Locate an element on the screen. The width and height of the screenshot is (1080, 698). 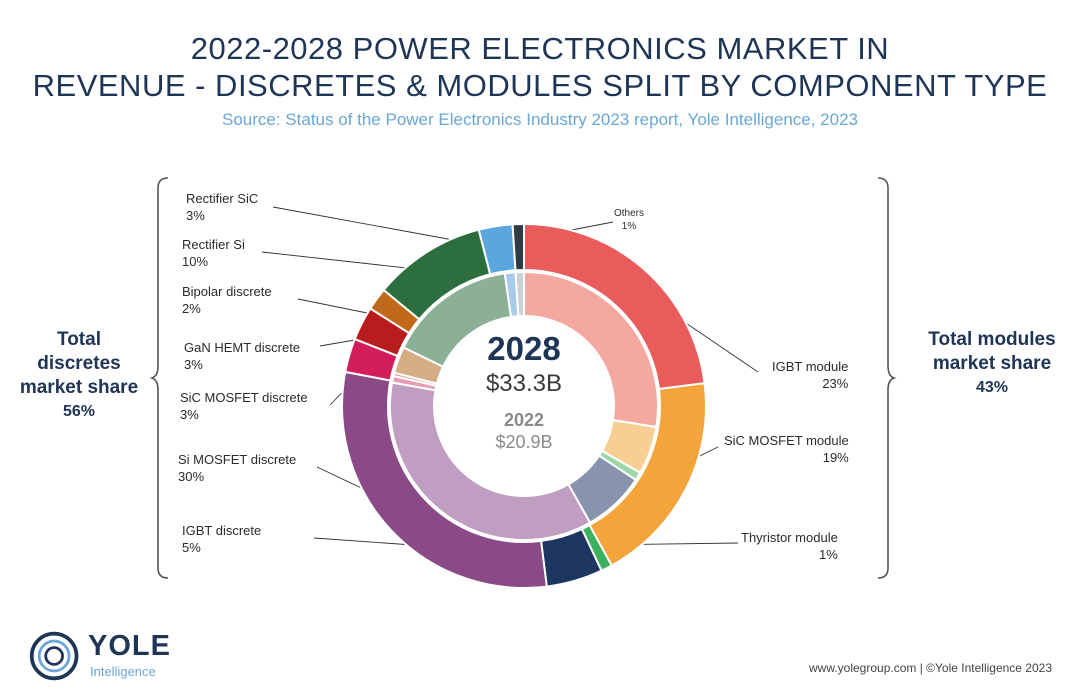
total-modules-summary: Total modules market share 43% is located at coordinates (992, 364).